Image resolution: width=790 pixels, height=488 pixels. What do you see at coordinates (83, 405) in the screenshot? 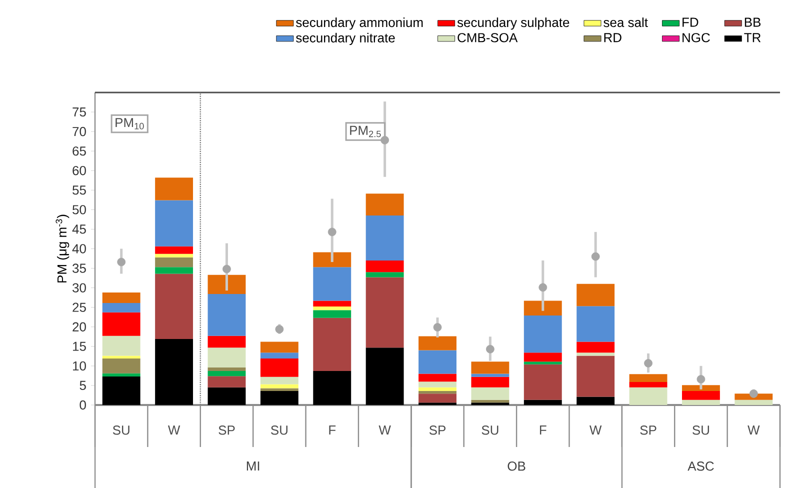
I see `y-tick-label: 0` at bounding box center [83, 405].